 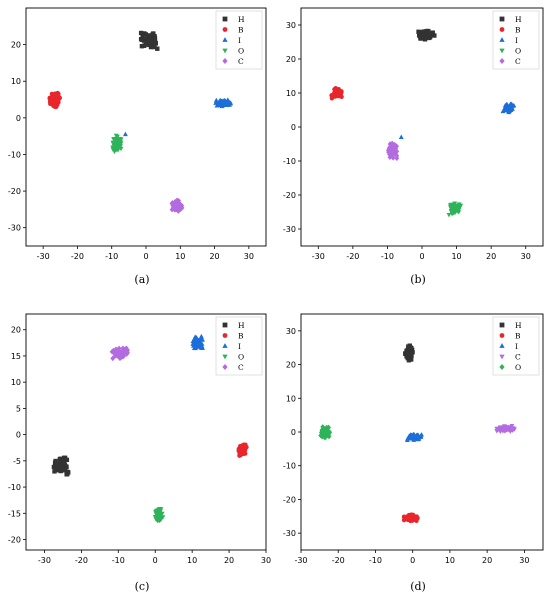 I want to click on y-tick-label: 15, so click(x=16, y=356).